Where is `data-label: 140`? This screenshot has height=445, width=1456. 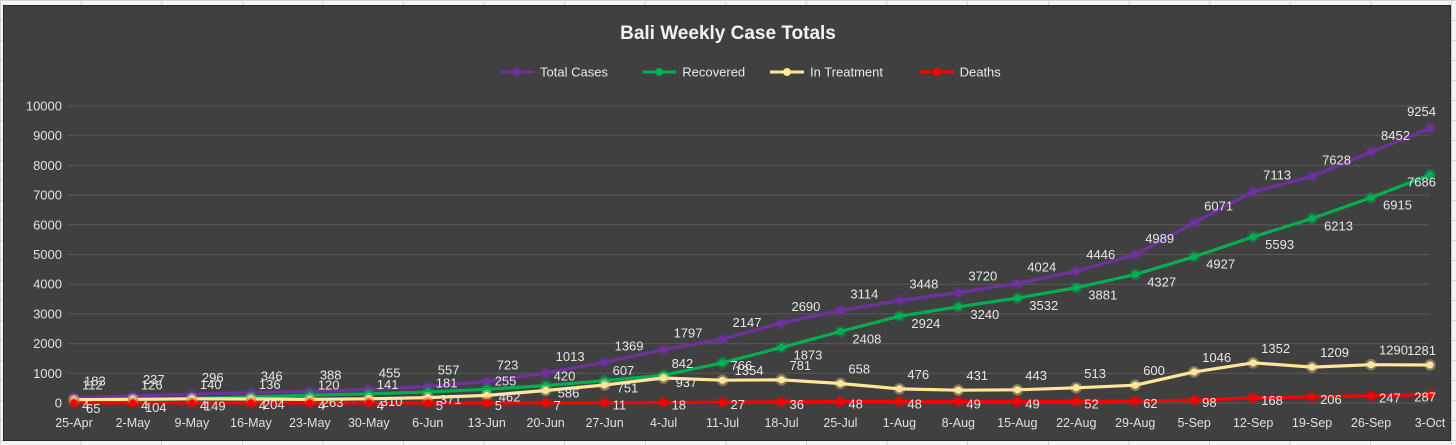
data-label: 140 is located at coordinates (211, 384).